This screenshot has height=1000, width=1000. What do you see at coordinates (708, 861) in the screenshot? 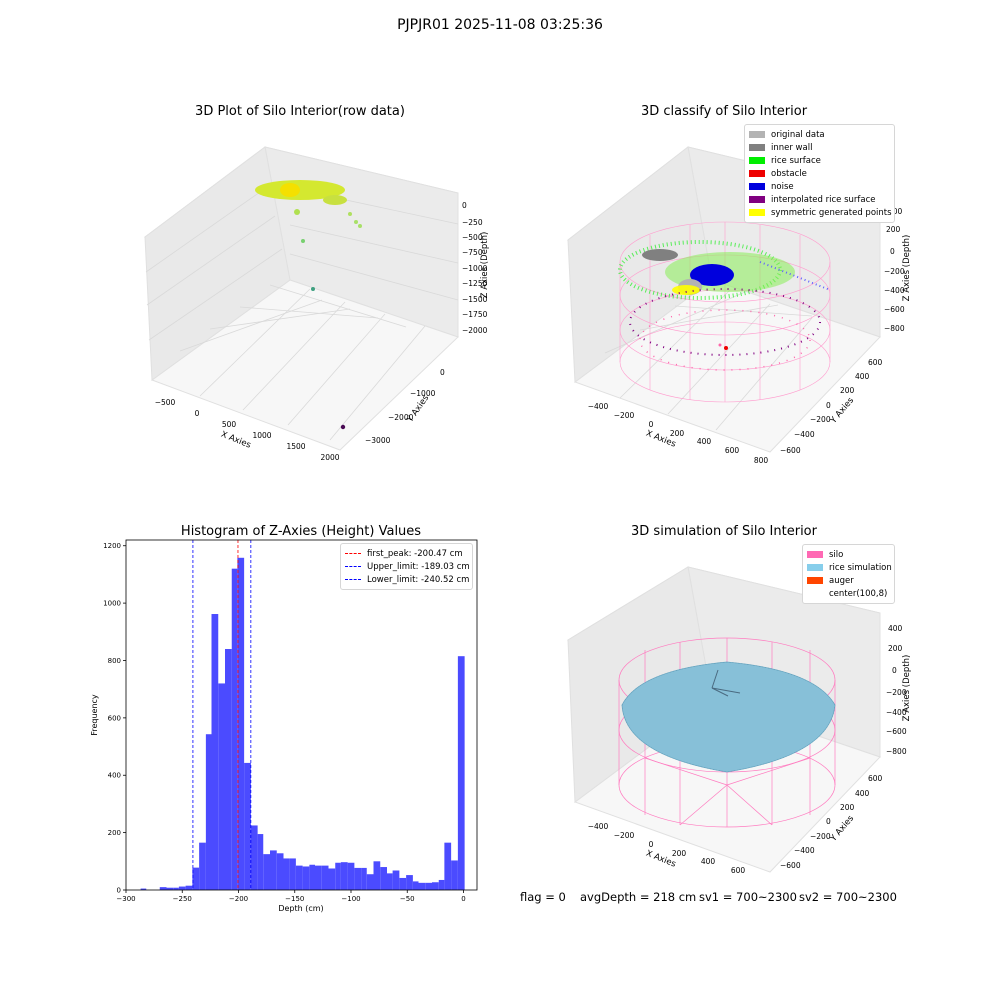
I see `sim-xtick: 400` at bounding box center [708, 861].